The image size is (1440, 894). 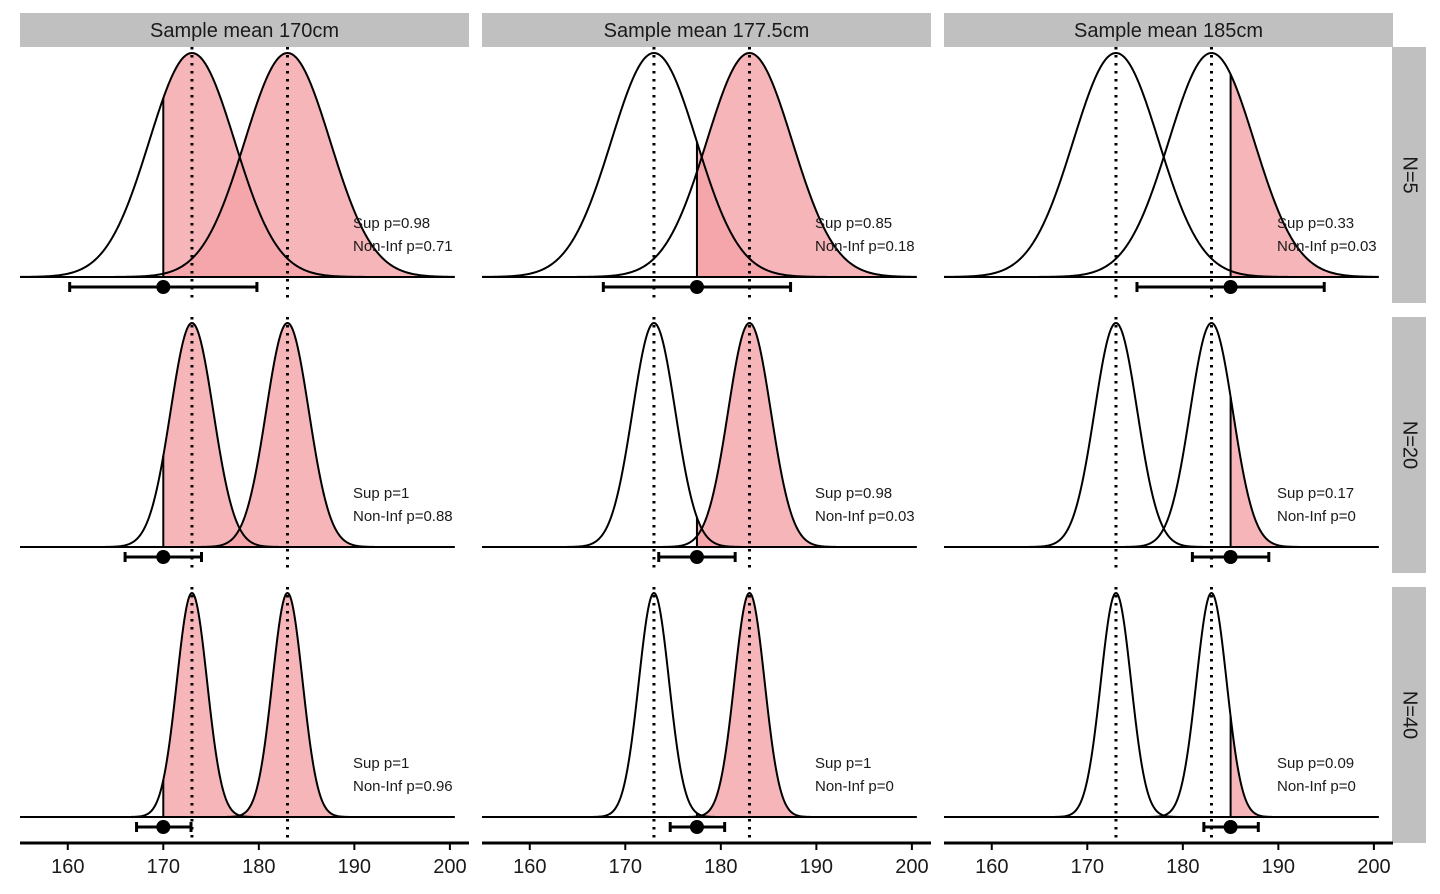 I want to click on facet-panel: Sup p=1 Non-Inf p=0.96, so click(x=237, y=715).